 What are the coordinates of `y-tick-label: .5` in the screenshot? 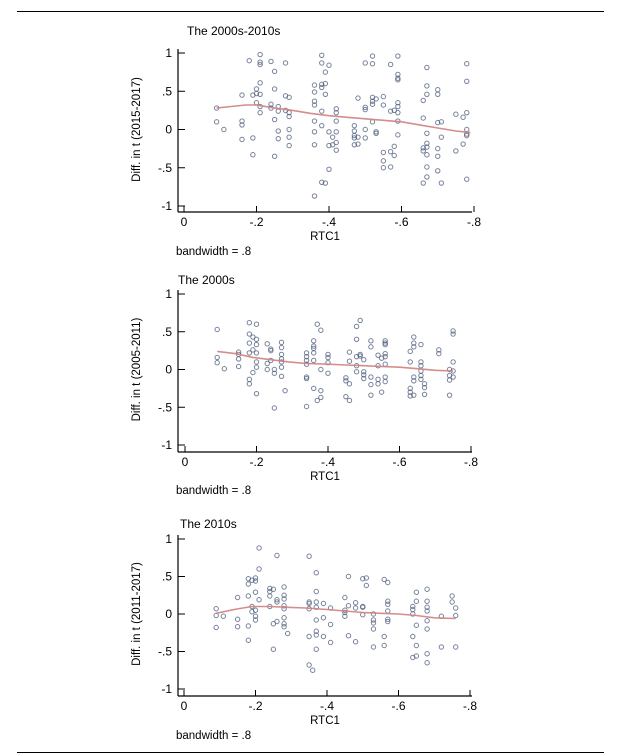 It's located at (167, 91).